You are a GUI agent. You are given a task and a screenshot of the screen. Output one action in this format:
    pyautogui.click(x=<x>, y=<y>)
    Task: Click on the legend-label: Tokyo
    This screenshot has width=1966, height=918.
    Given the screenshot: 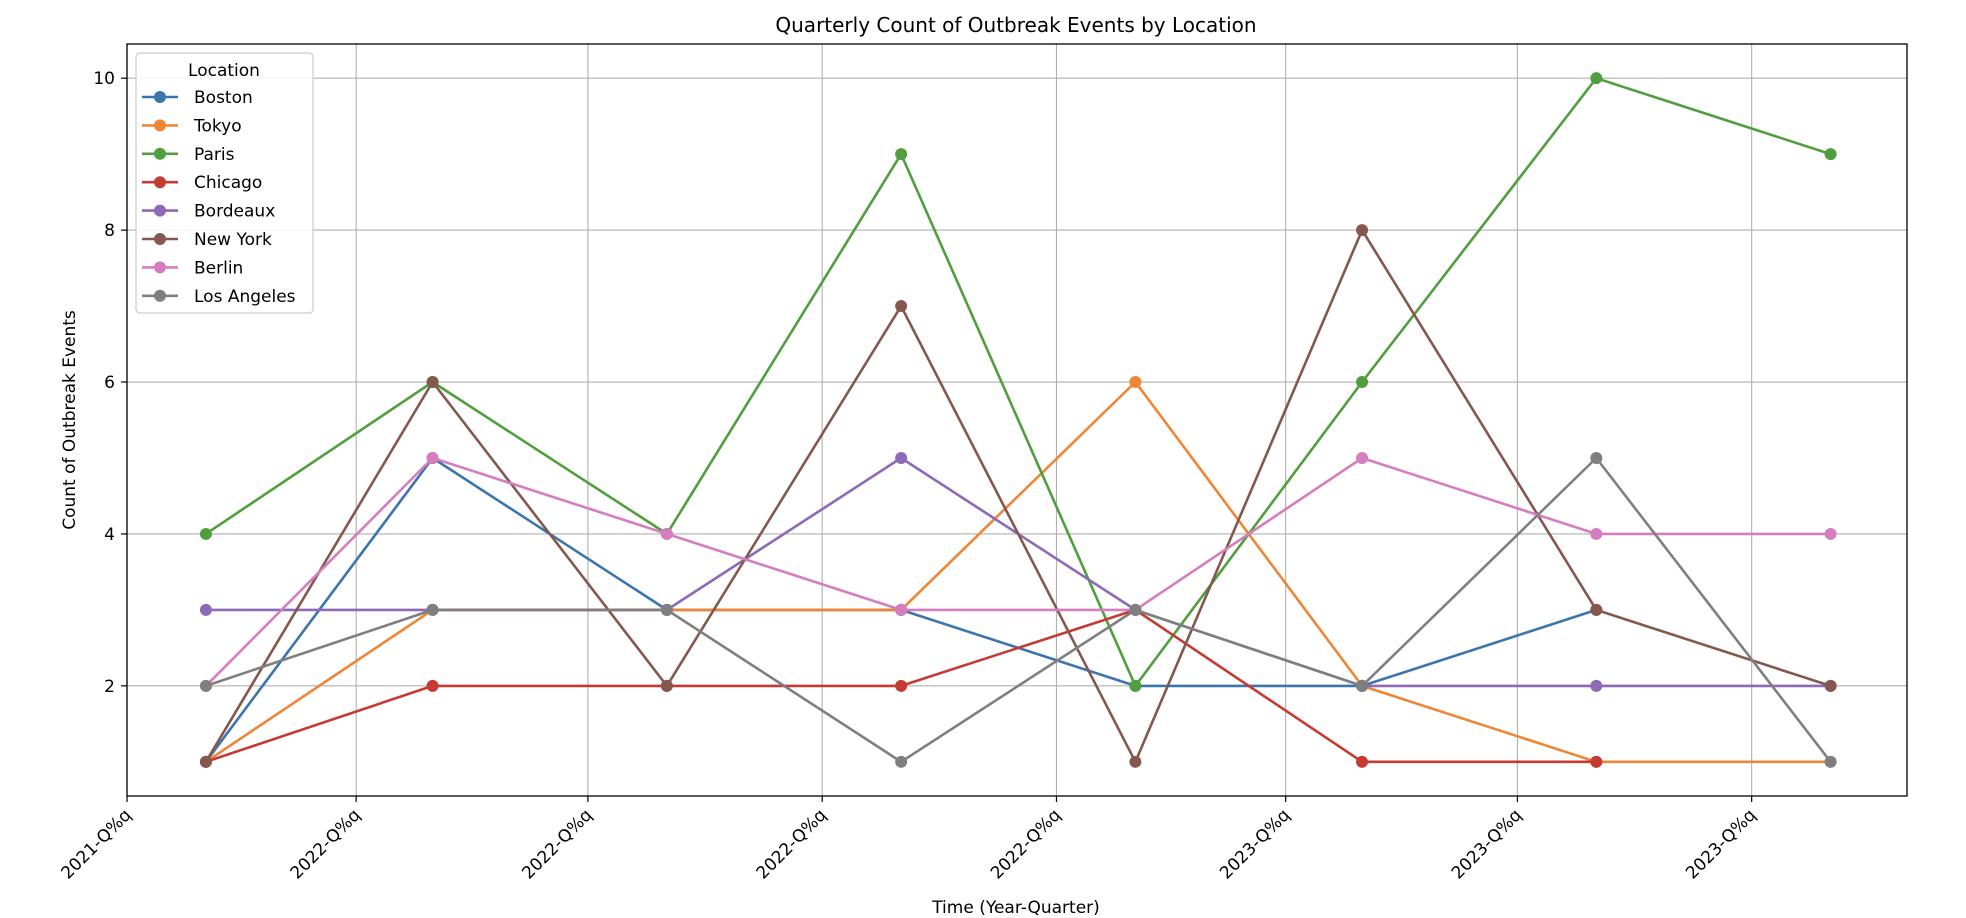 What is the action you would take?
    pyautogui.click(x=217, y=126)
    